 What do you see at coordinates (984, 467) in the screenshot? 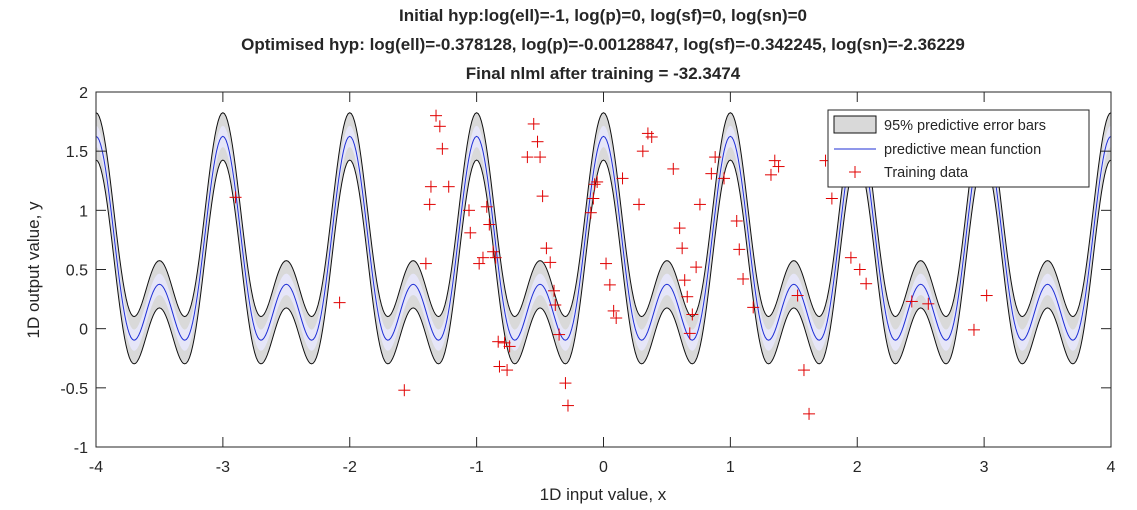
I see `x-tick-label: 3` at bounding box center [984, 467].